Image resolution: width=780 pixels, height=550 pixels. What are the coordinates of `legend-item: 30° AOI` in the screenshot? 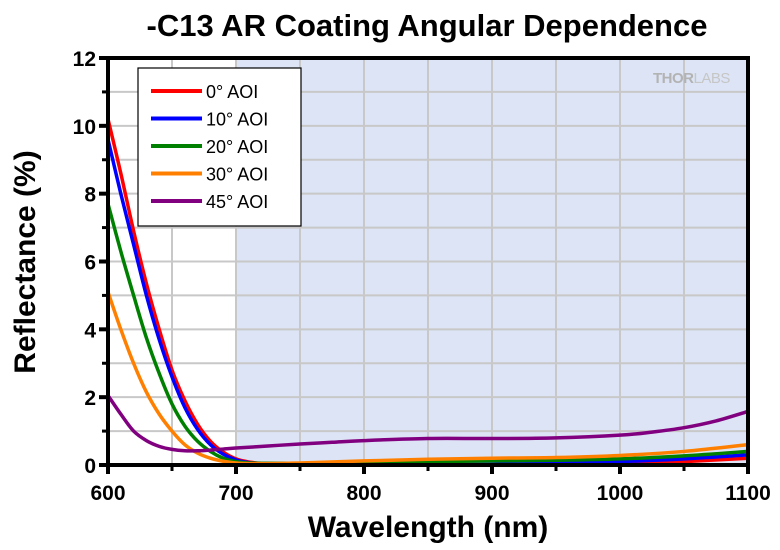 It's located at (209, 175).